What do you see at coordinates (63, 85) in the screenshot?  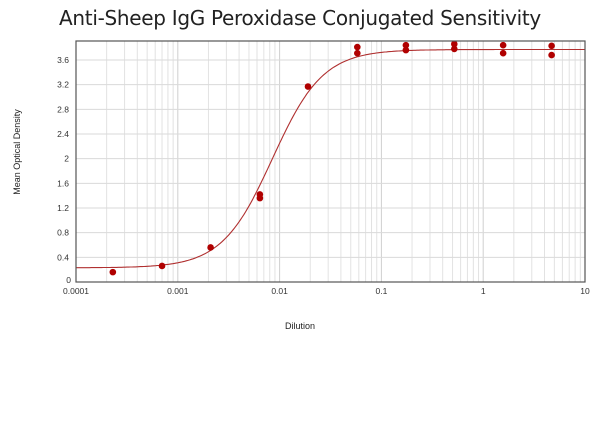 I see `y-tick-label: 3.2` at bounding box center [63, 85].